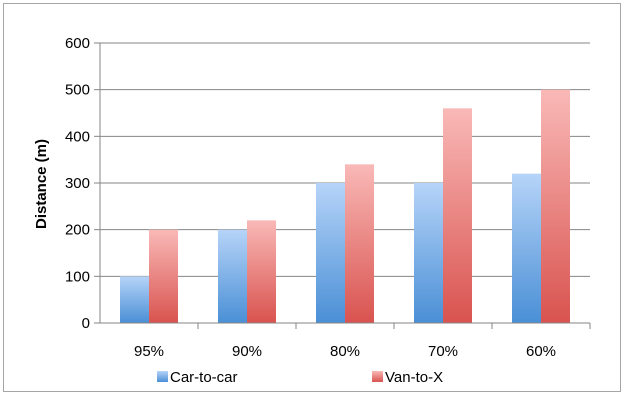 Image resolution: width=626 pixels, height=395 pixels. Describe the element at coordinates (541, 351) in the screenshot. I see `x-tick-label: 60%` at that location.